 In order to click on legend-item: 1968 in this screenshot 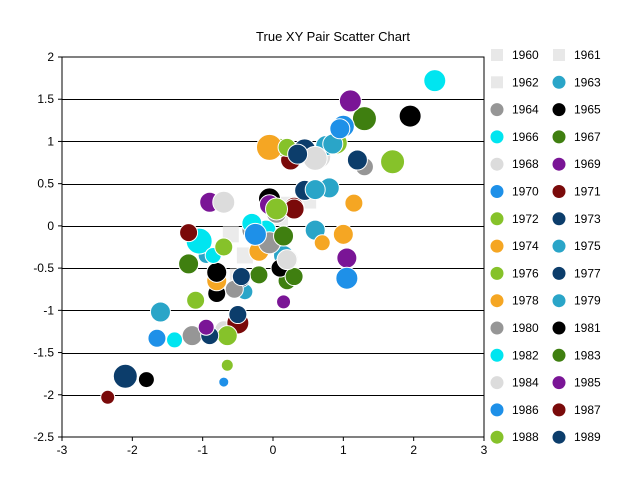, I will do `click(514, 164)`.